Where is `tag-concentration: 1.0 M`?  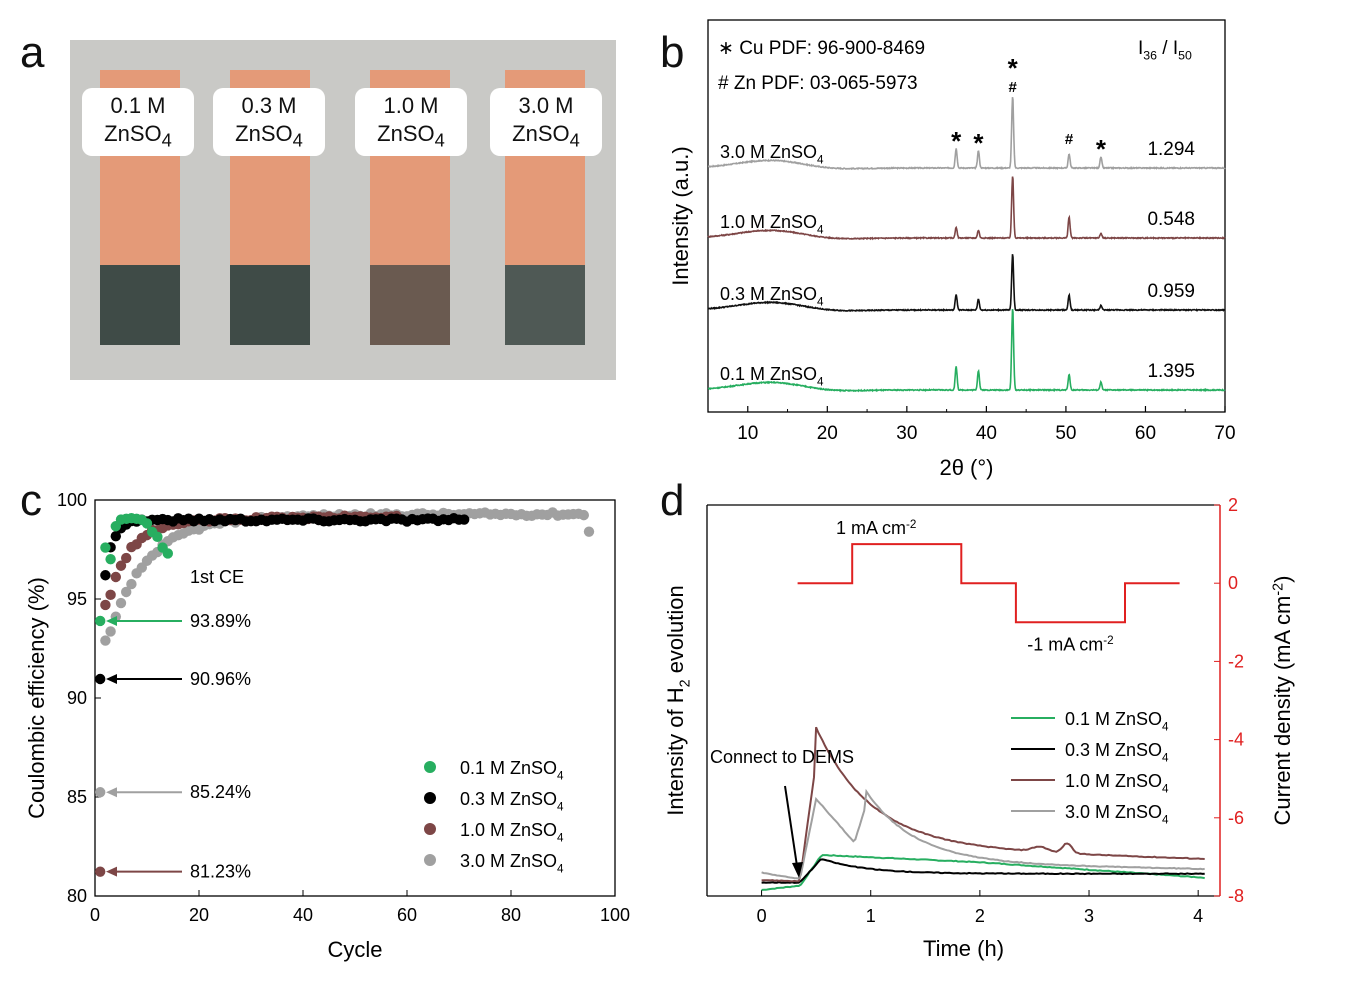
tag-concentration: 1.0 M is located at coordinates (411, 105).